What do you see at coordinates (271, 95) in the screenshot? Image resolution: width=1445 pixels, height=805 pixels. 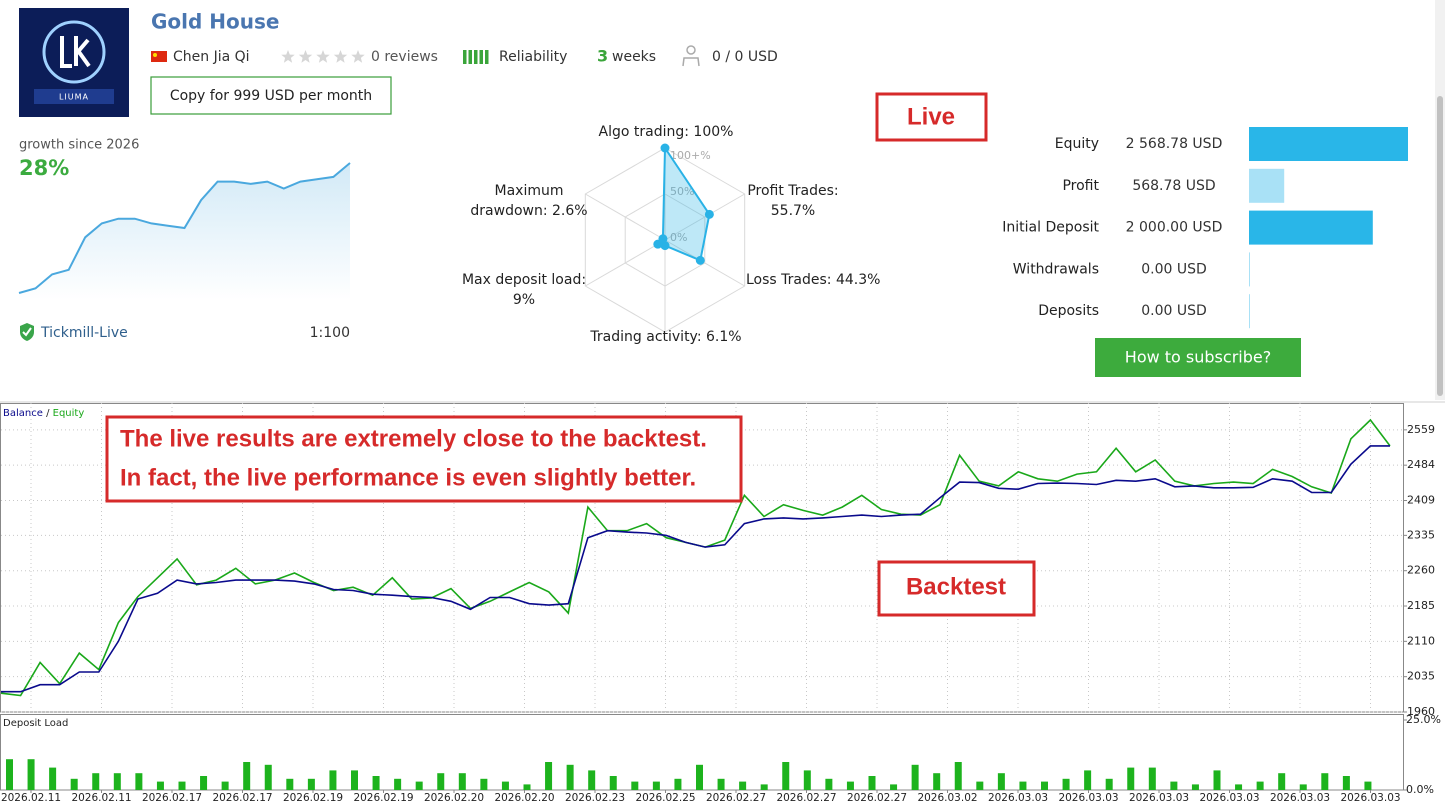 I see `copy-button` at bounding box center [271, 95].